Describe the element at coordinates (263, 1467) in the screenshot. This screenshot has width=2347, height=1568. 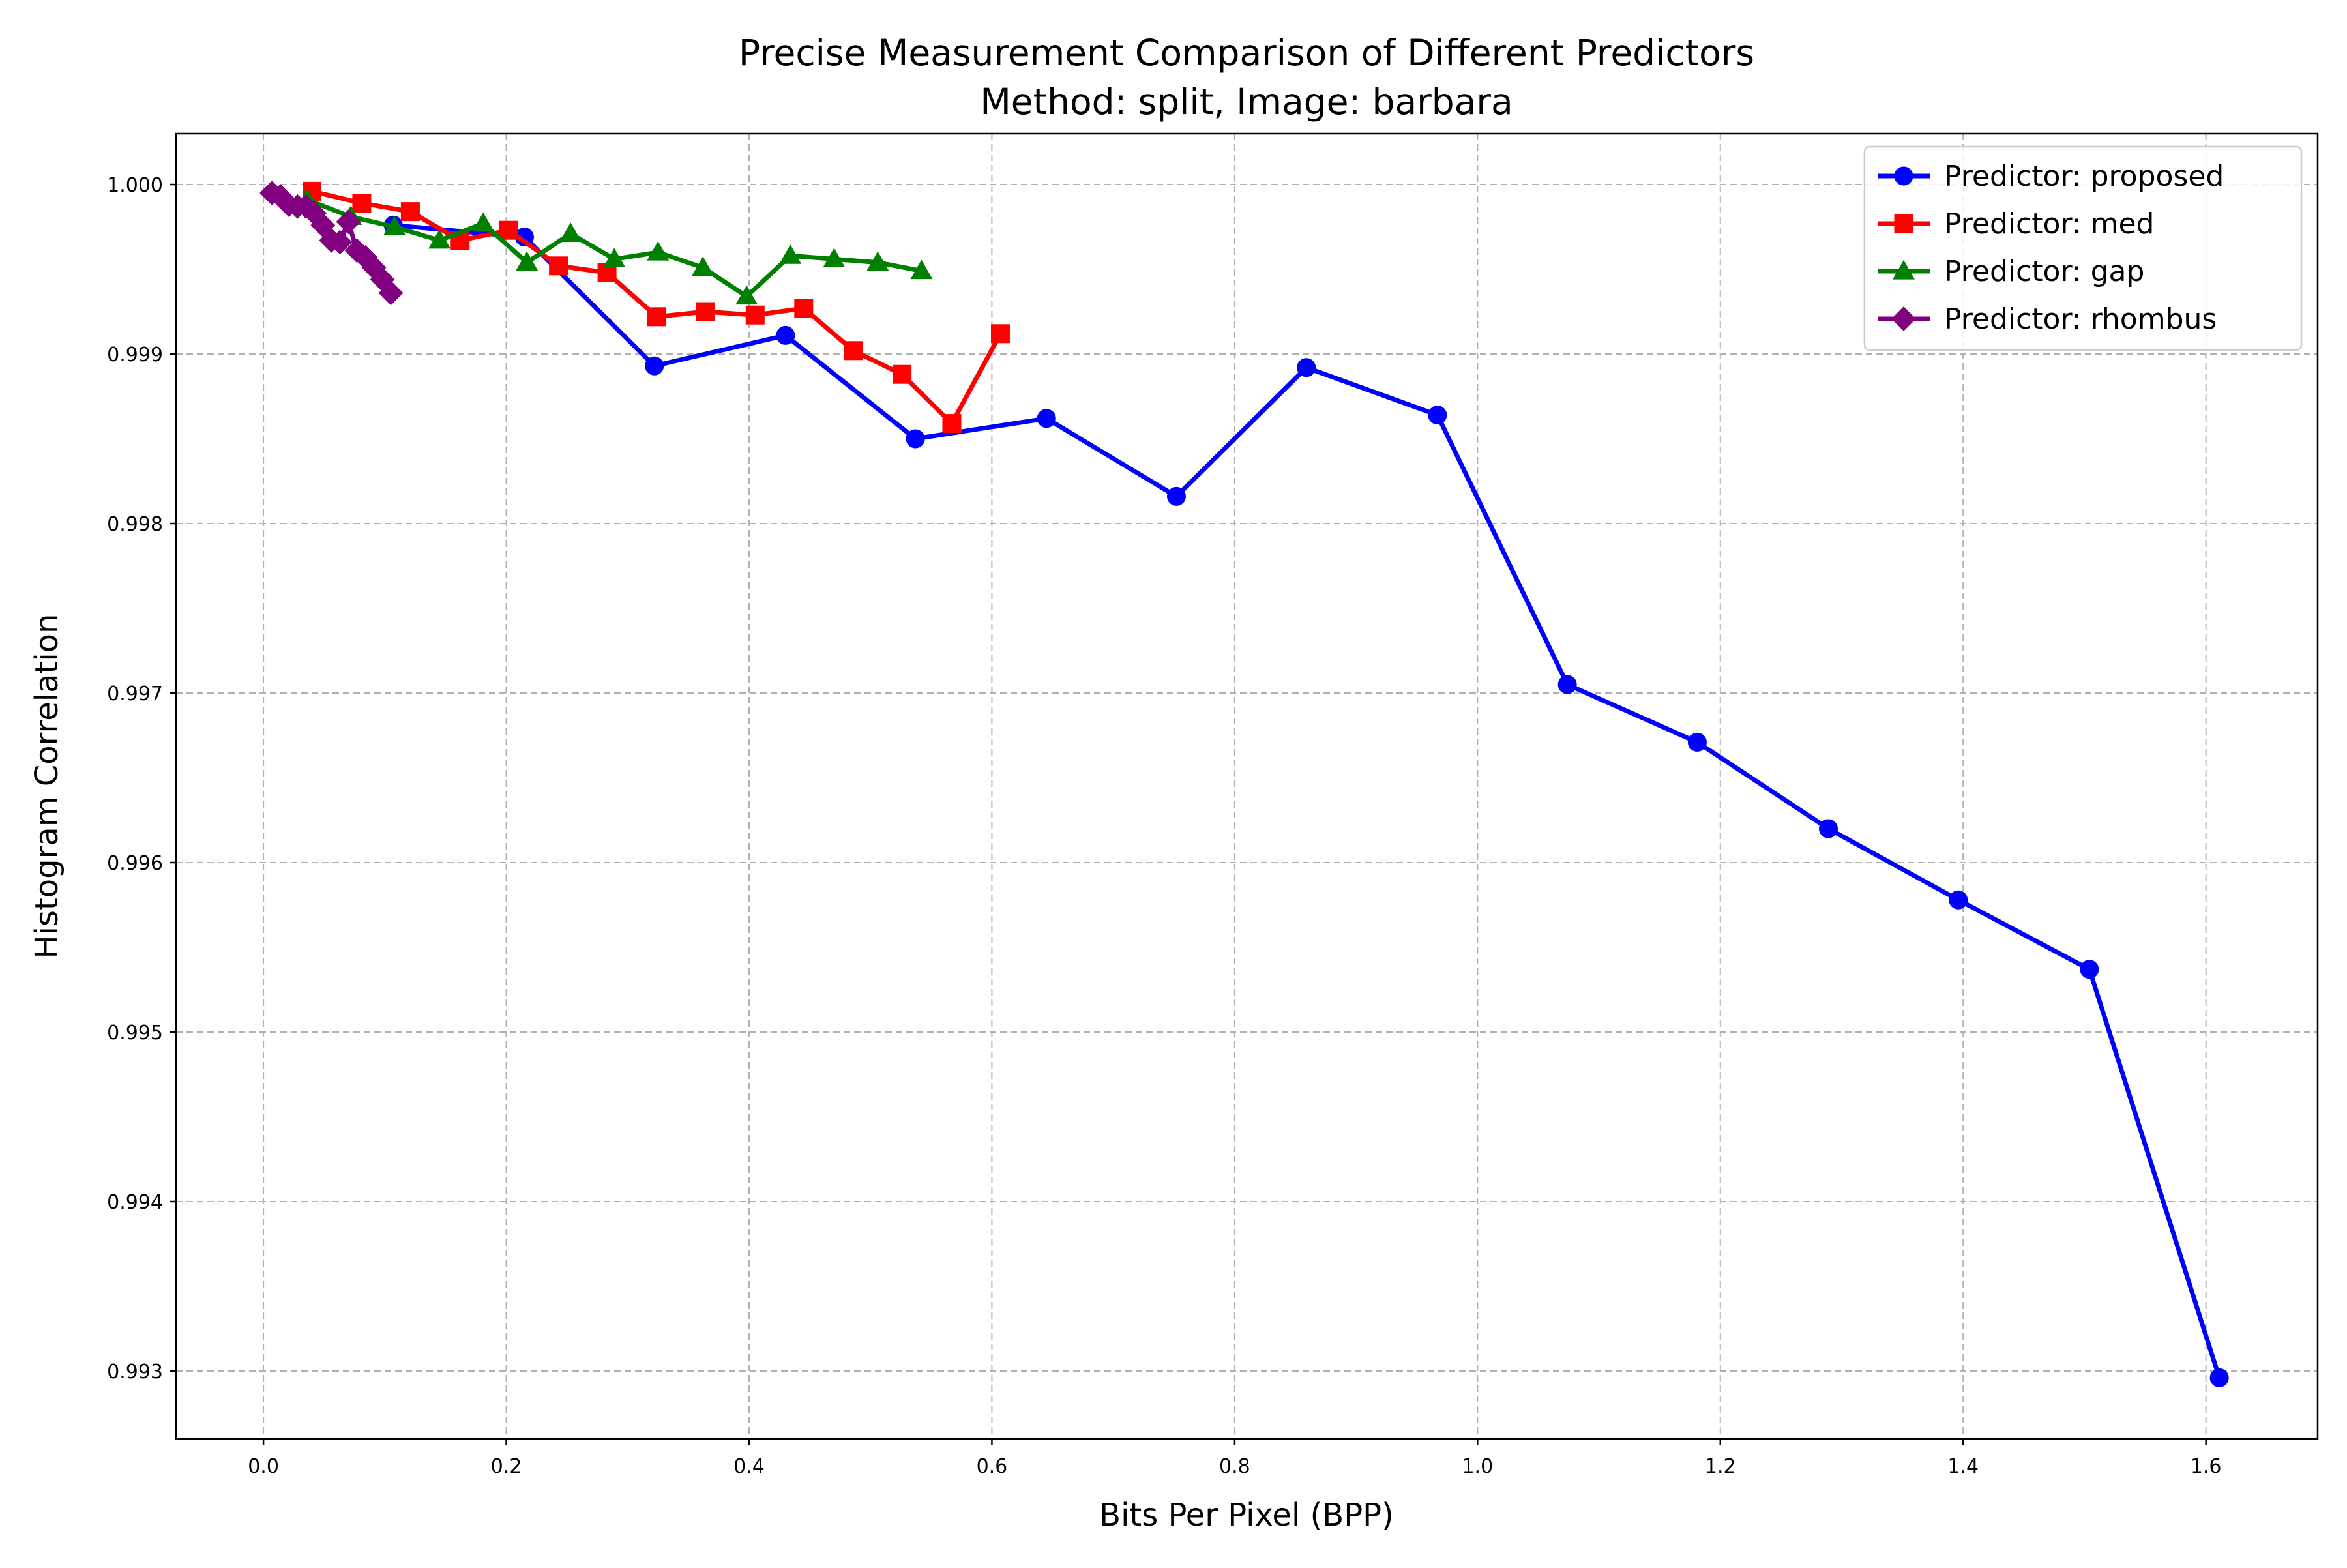
I see `x-tick-label: 0.0` at that location.